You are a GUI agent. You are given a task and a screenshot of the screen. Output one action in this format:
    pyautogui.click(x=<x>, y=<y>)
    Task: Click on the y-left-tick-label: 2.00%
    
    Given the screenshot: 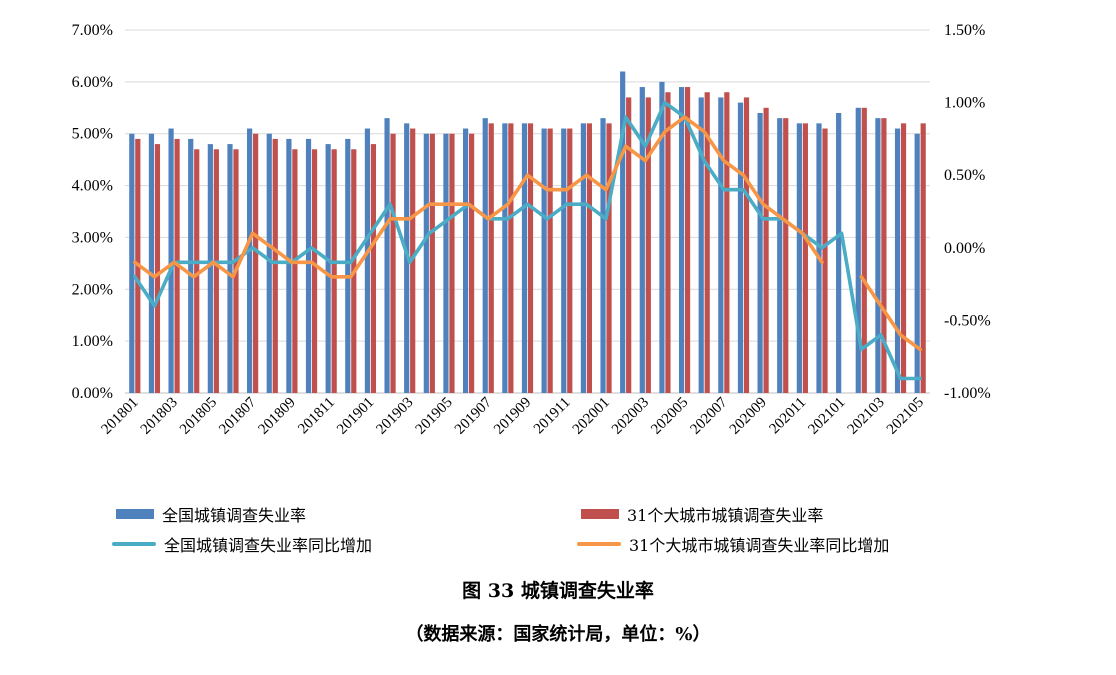 What is the action you would take?
    pyautogui.click(x=92, y=289)
    